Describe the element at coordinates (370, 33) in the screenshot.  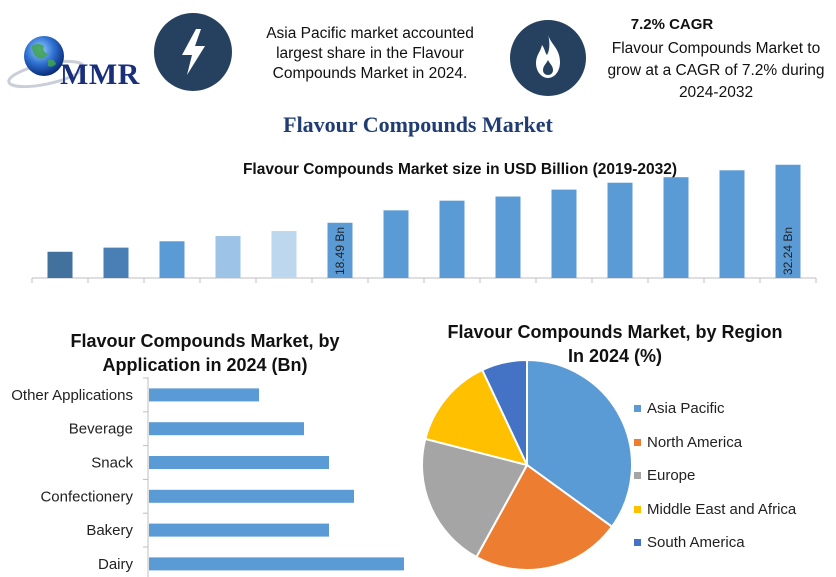
I see `highlight-left-line: Asia Pacific market accounted` at that location.